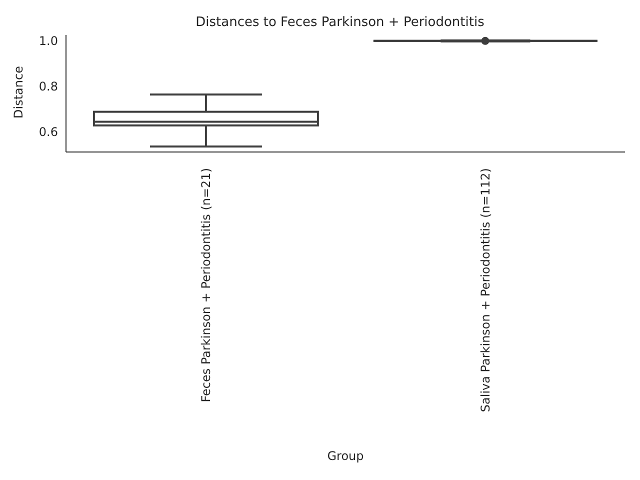 Image resolution: width=640 pixels, height=480 pixels. What do you see at coordinates (48, 87) in the screenshot?
I see `y-tick-label: 0.8` at bounding box center [48, 87].